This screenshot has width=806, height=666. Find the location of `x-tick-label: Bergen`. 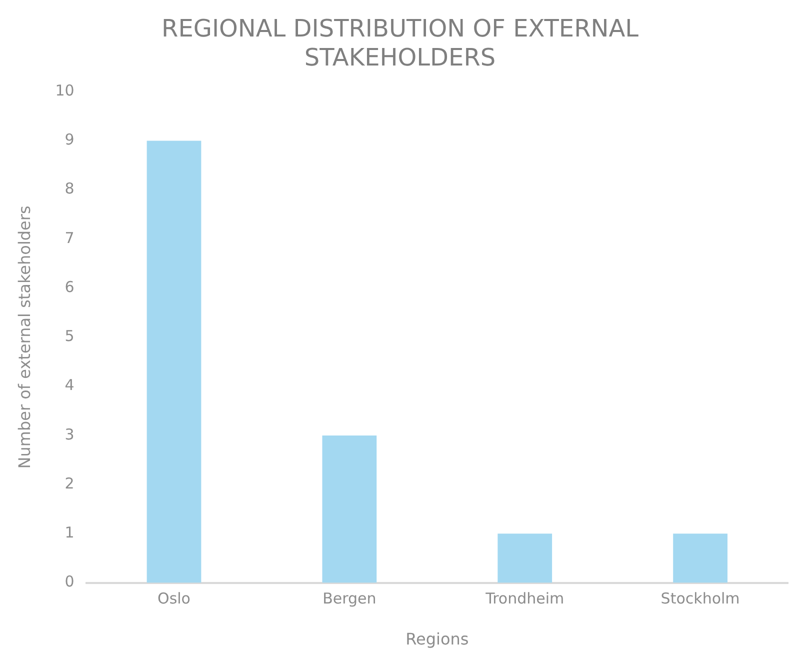

x-tick-label: Bergen is located at coordinates (349, 599).